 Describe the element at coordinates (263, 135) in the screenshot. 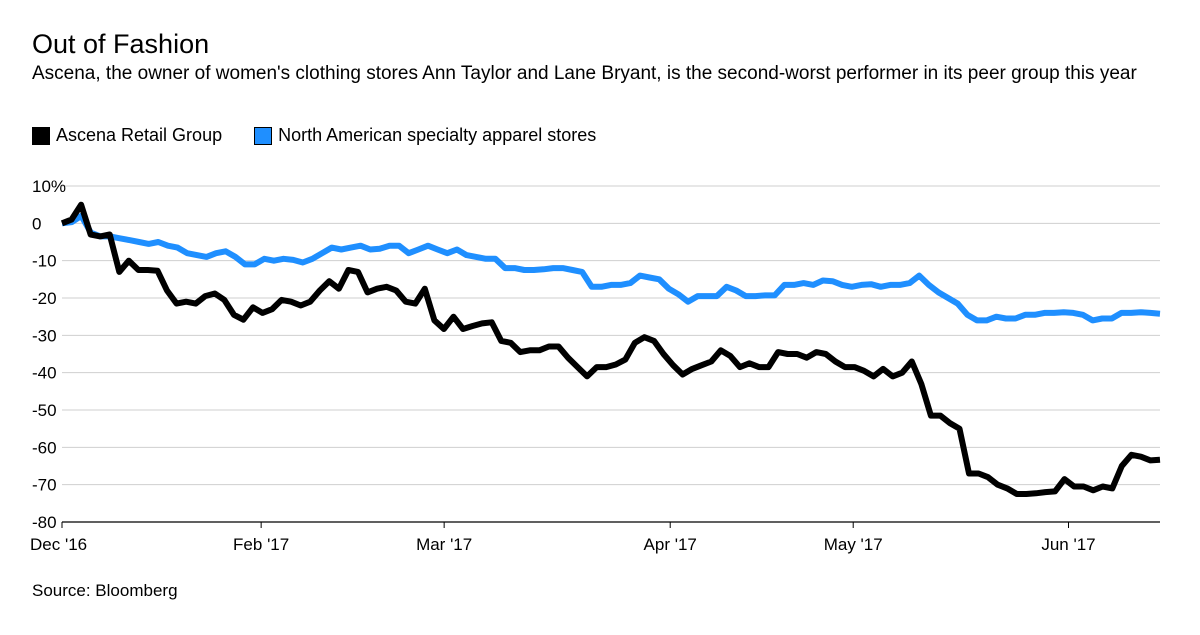

I see `legend-swatch-specialty-apparel` at that location.